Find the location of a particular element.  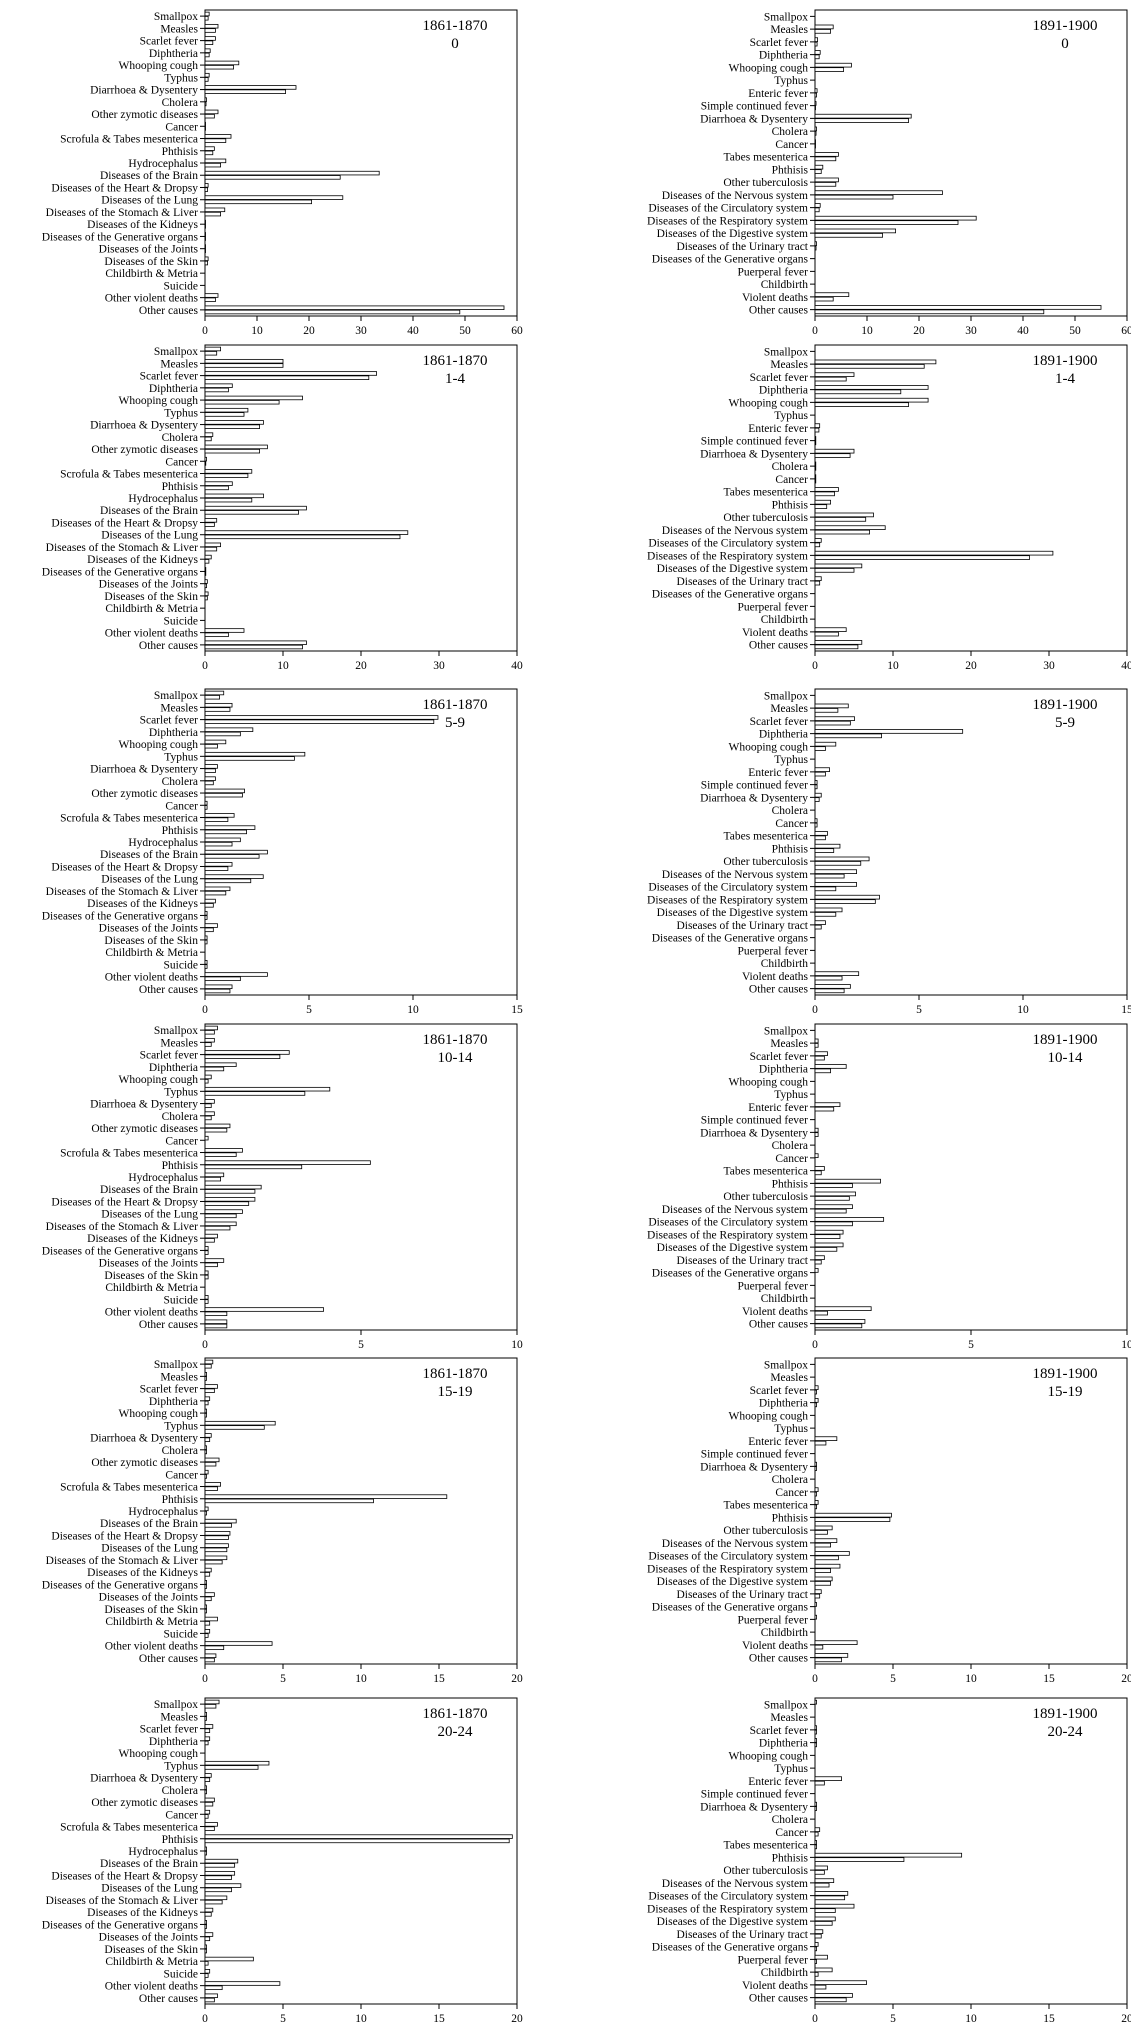

panel-age-group: 0 is located at coordinates (455, 44).